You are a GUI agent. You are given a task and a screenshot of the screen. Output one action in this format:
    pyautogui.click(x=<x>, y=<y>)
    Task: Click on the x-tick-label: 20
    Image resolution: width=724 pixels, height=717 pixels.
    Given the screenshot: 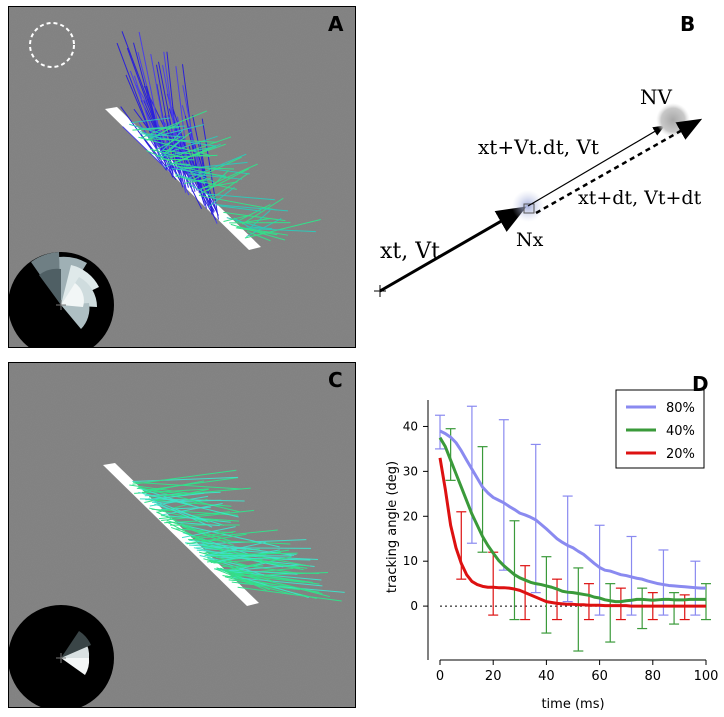 What is the action you would take?
    pyautogui.click(x=493, y=676)
    